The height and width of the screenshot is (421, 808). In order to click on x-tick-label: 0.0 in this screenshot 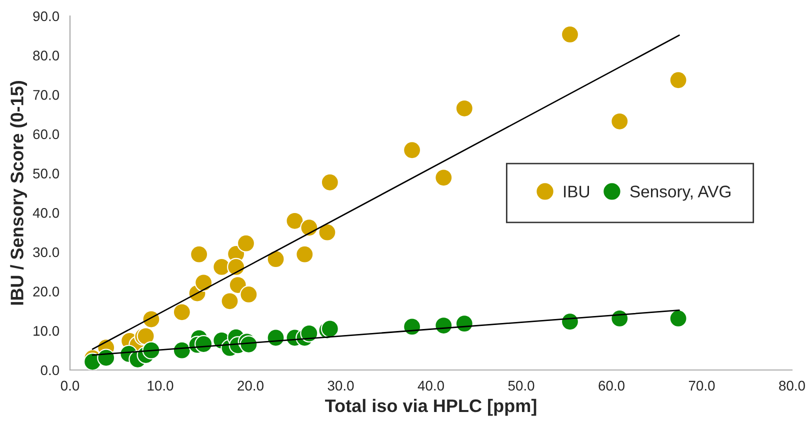, I will do `click(70, 385)`.